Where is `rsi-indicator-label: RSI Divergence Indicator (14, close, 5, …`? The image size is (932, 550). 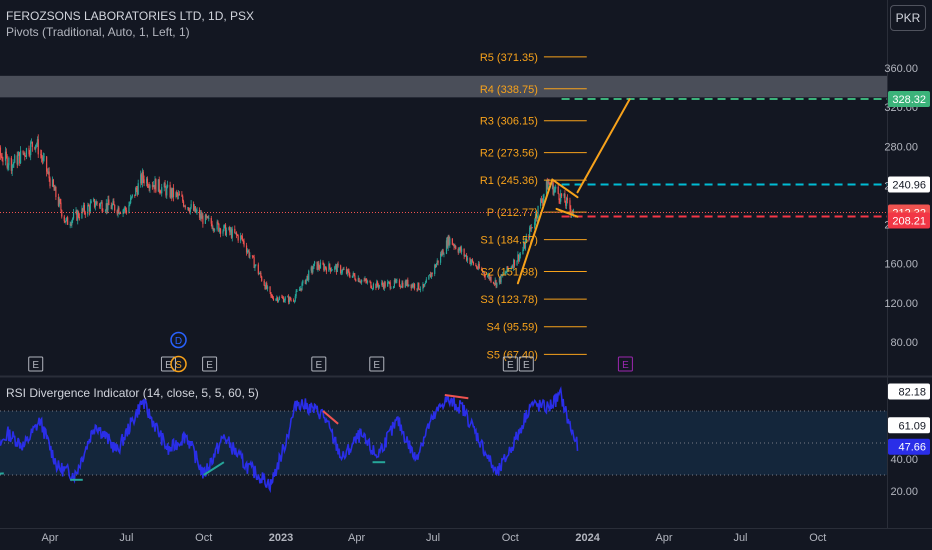 rsi-indicator-label: RSI Divergence Indicator (14, close, 5, … is located at coordinates (132, 393).